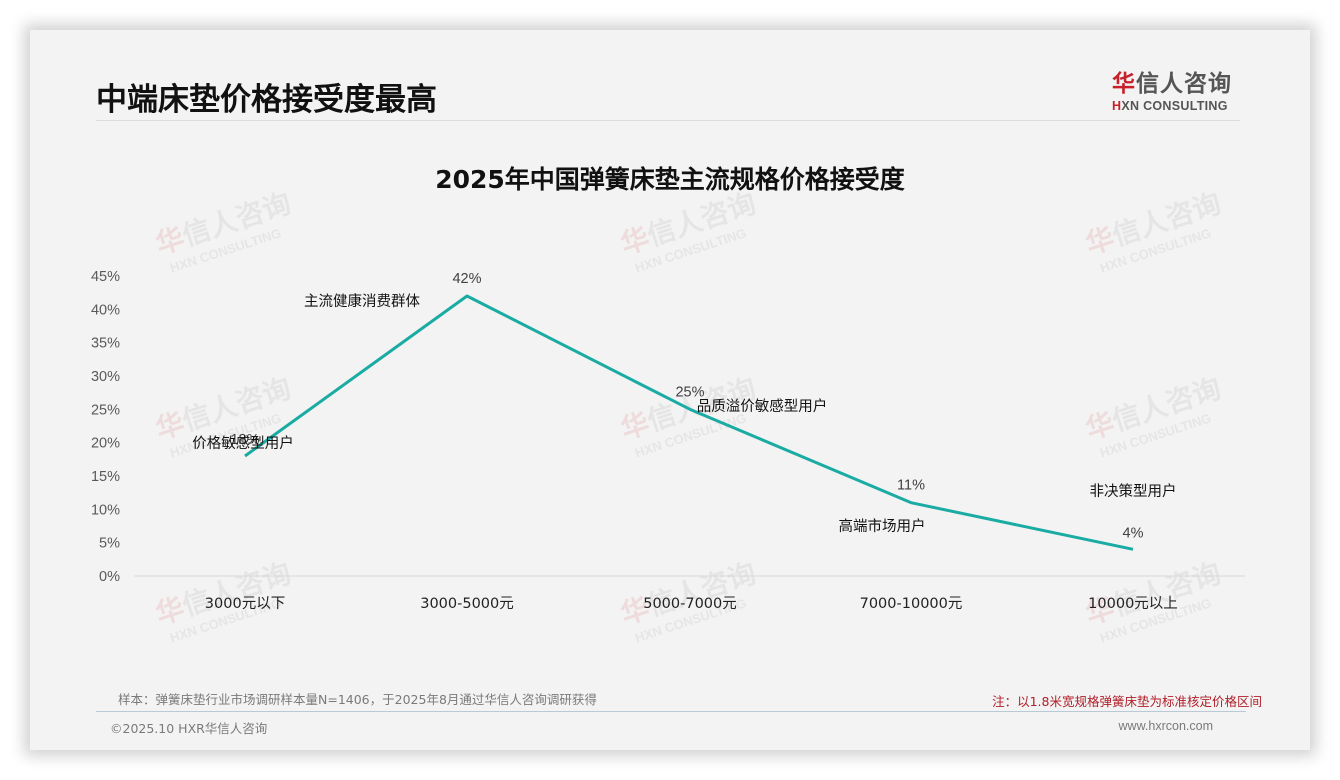 This screenshot has width=1340, height=780. Describe the element at coordinates (882, 526) in the screenshot. I see `segment-annotation: 高端市场用户` at that location.